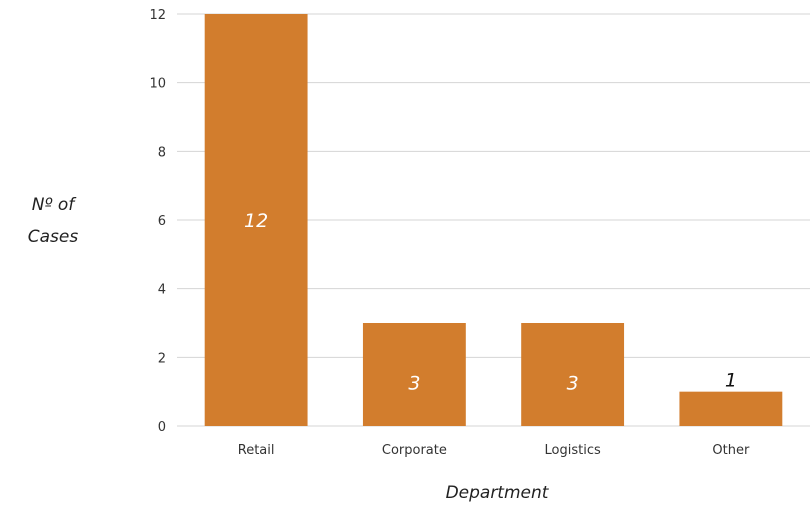  What do you see at coordinates (162, 152) in the screenshot?
I see `y-tick-label: 8` at bounding box center [162, 152].